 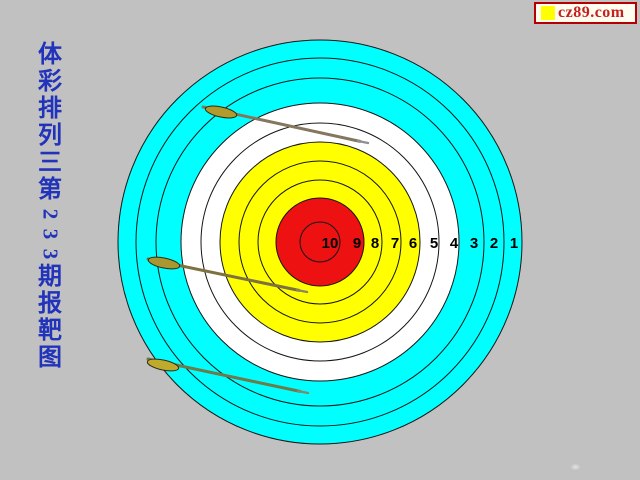 I want to click on arrow-top-point, so click(x=363, y=142).